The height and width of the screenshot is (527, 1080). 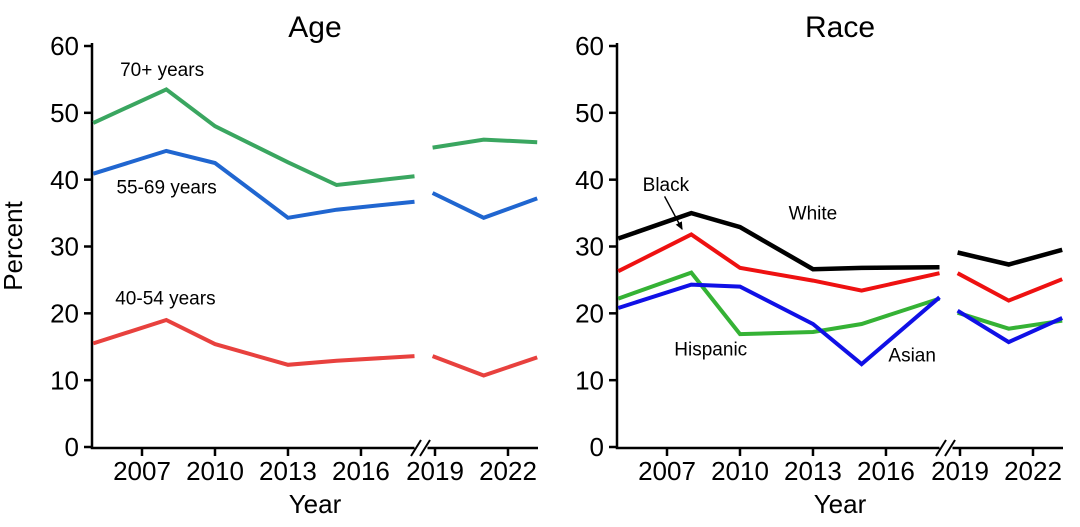 I want to click on series-label-asian: Asian, so click(x=912, y=355).